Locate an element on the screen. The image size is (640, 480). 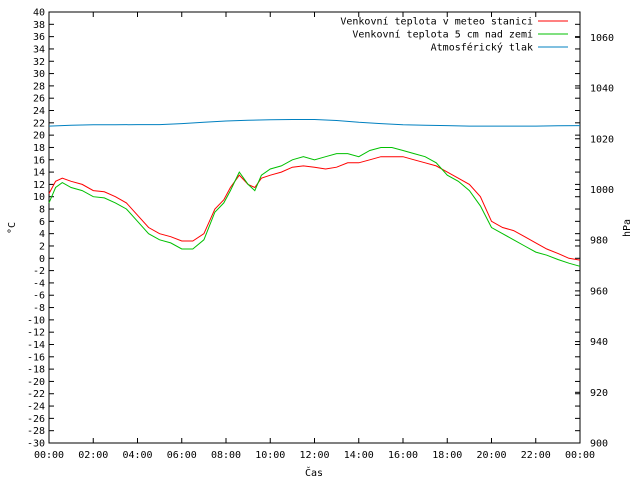
x-tick-label: 22:00 is located at coordinates (536, 455).